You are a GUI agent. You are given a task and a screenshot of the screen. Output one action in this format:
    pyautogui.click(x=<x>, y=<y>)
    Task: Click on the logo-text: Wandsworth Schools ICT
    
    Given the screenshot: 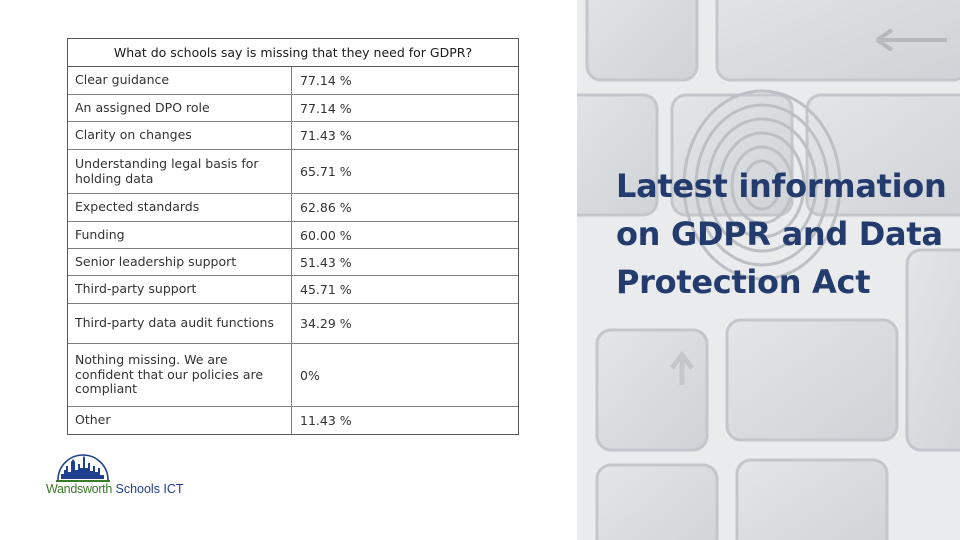 What is the action you would take?
    pyautogui.click(x=115, y=489)
    